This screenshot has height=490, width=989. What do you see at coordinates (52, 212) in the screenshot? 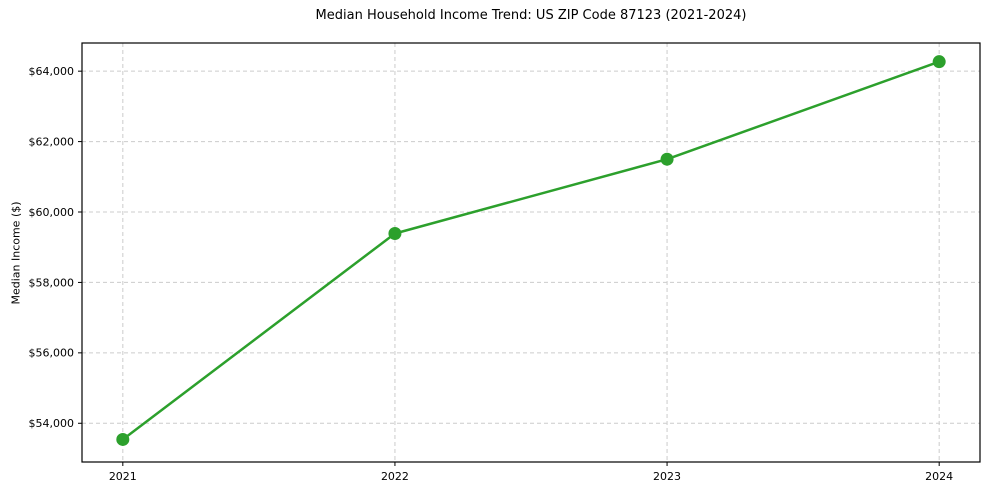
I see `y-tick-label: $60,000` at bounding box center [52, 212].